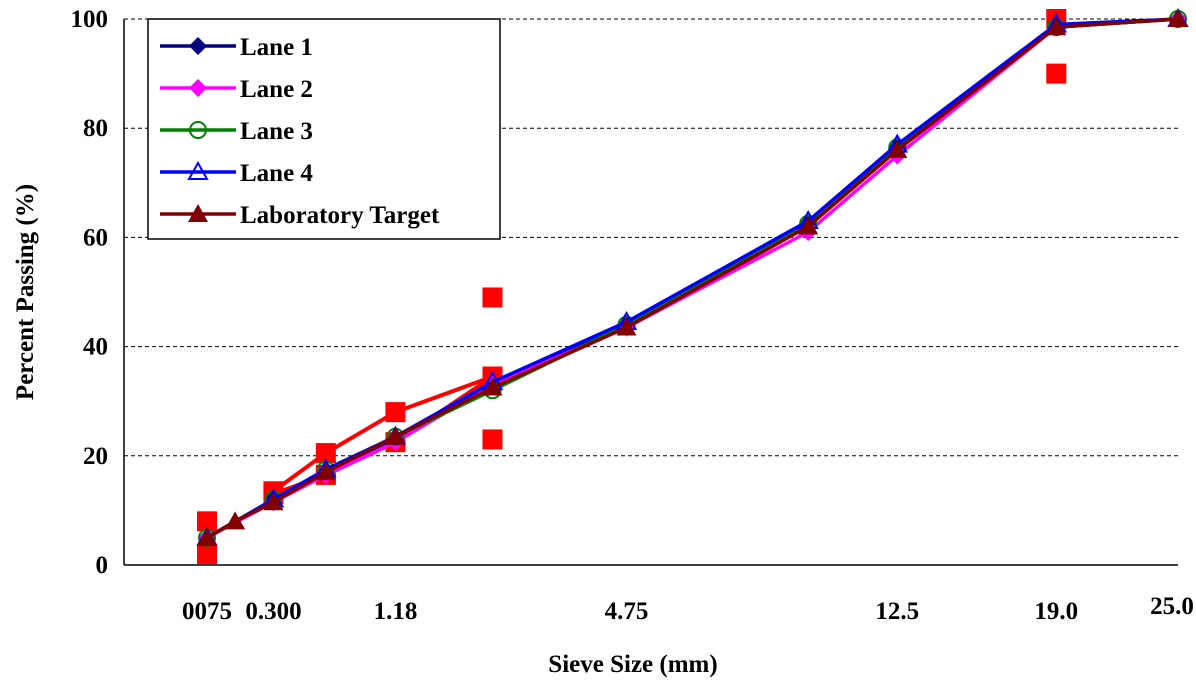  I want to click on x-tick-label: 19.0, so click(1056, 611).